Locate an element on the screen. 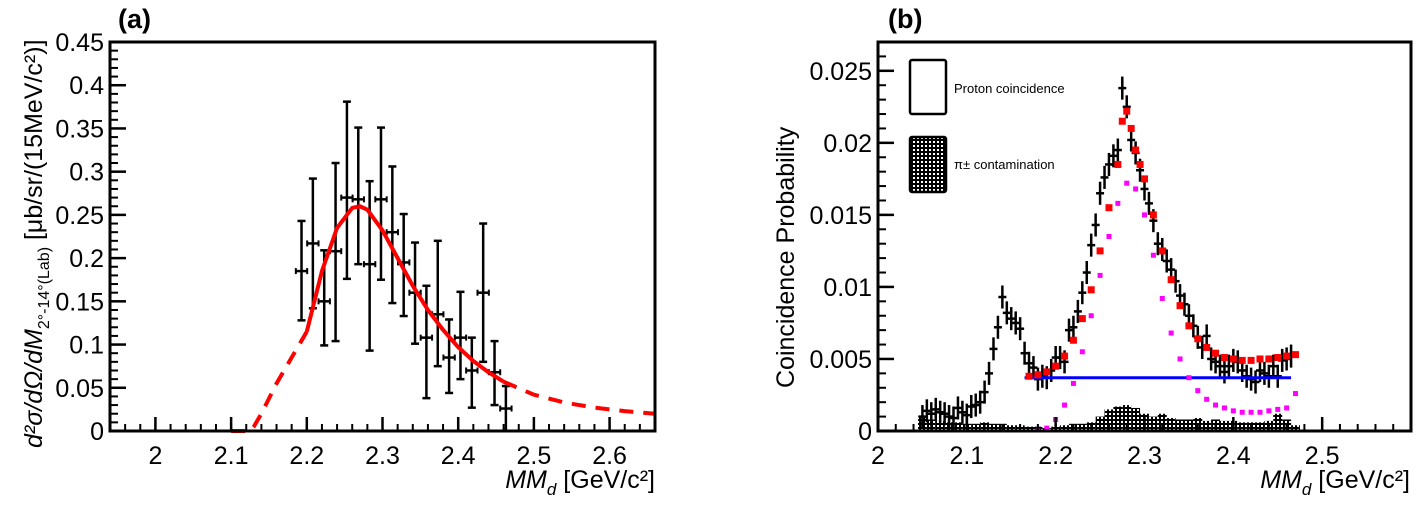 This screenshot has height=506, width=1425. panel-a-ytick-label: 0.15 is located at coordinates (79, 302).